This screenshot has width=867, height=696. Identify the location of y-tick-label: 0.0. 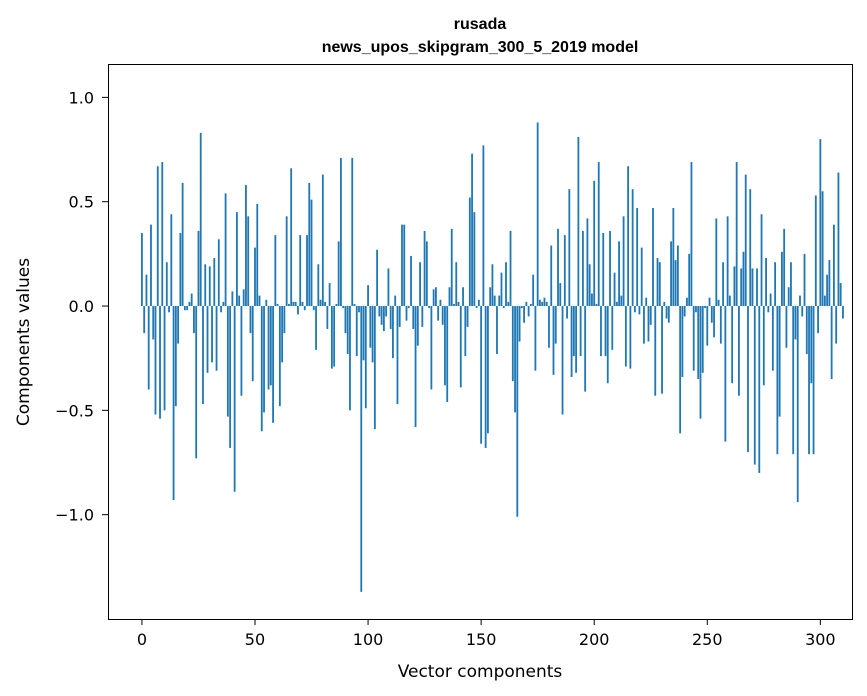
(81, 306).